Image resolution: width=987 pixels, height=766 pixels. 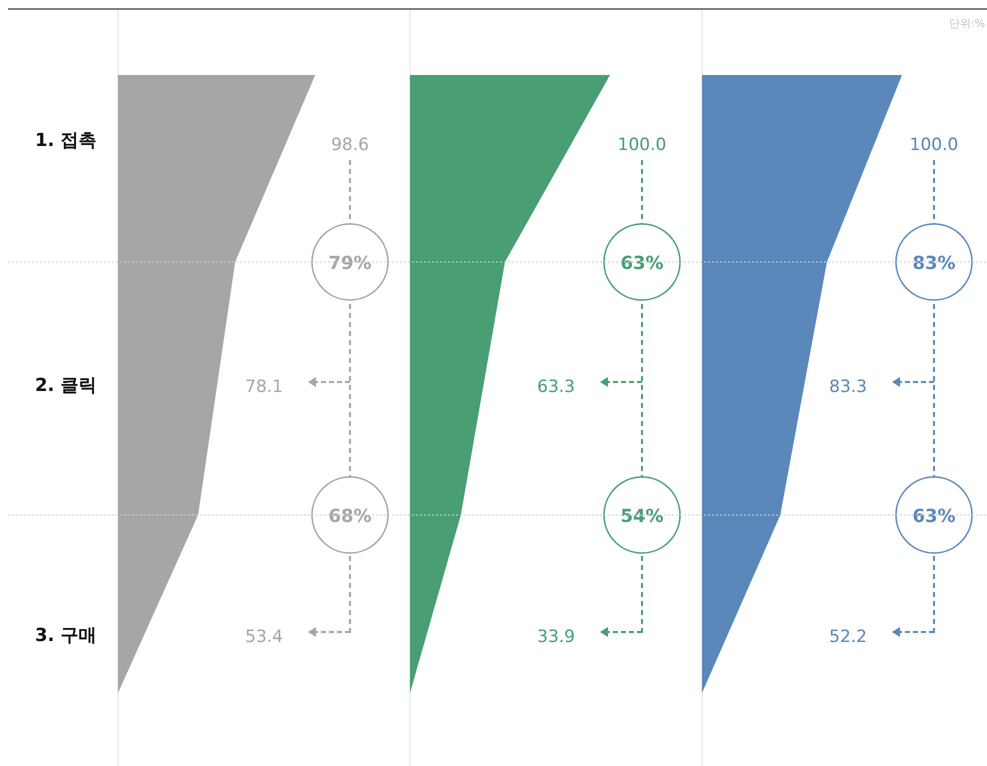 What do you see at coordinates (66, 385) in the screenshot?
I see `category-label: 2. 클릭` at bounding box center [66, 385].